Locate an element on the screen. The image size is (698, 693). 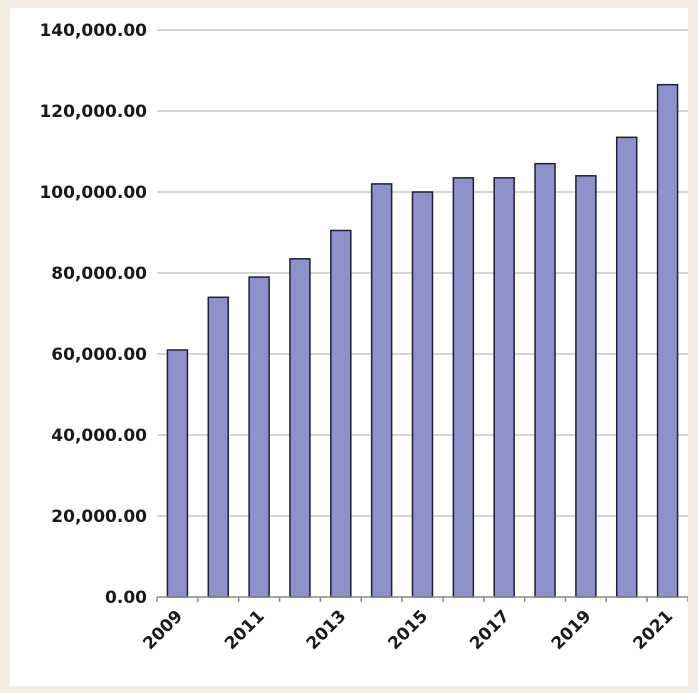
x-tick-label: 2009 is located at coordinates (163, 630).